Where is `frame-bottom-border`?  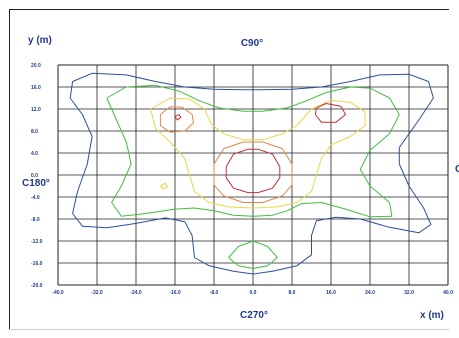 frame-bottom-border is located at coordinates (229, 329).